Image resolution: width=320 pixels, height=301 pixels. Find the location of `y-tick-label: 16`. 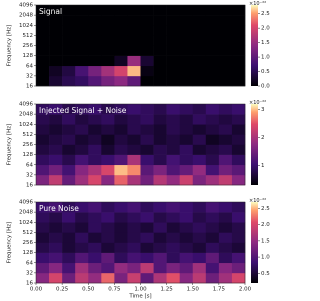

y-tick-label: 16 is located at coordinates (29, 284).